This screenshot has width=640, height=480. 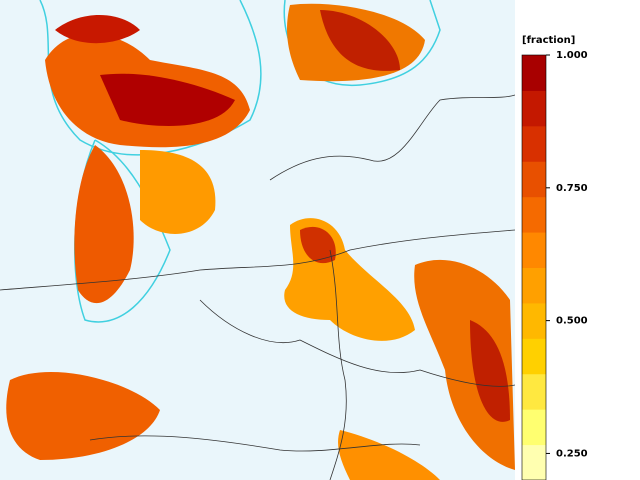 What do you see at coordinates (572, 188) in the screenshot?
I see `colorbar-tick-label: 0.750` at bounding box center [572, 188].